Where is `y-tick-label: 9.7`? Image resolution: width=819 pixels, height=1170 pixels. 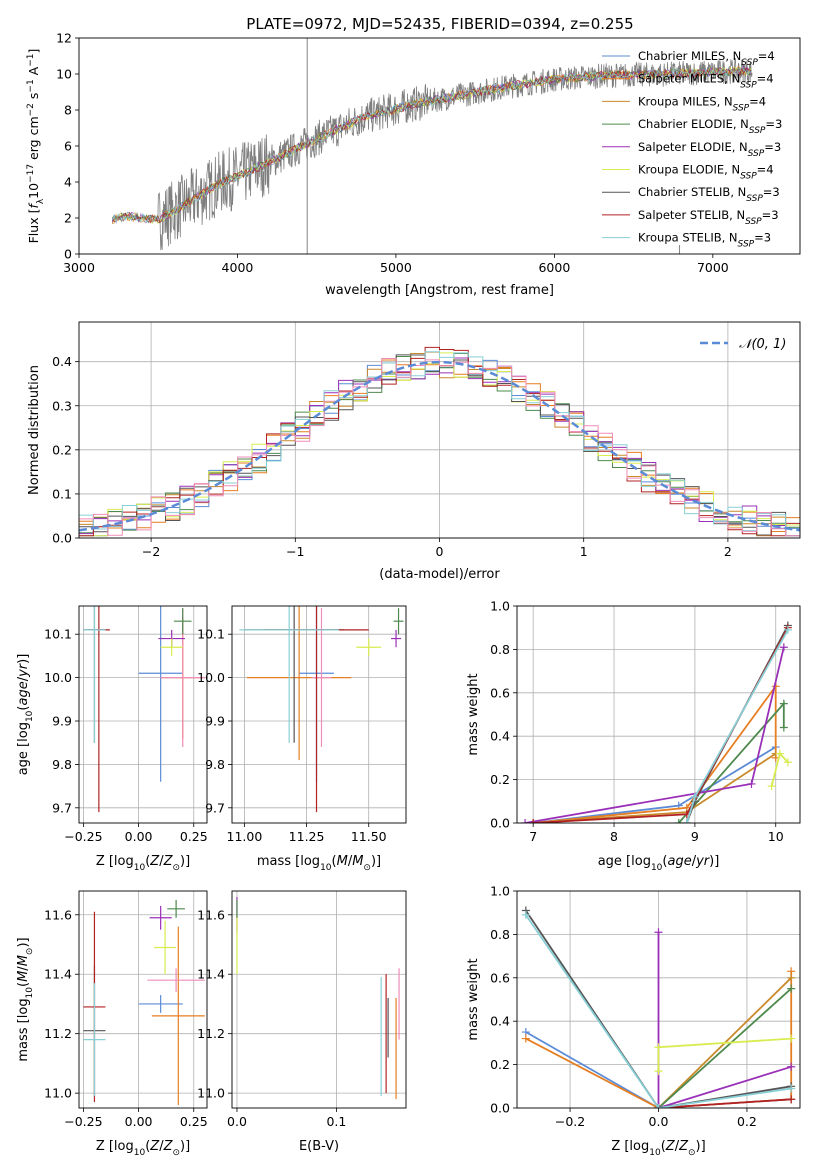 y-tick-label: 9.7 is located at coordinates (215, 807).